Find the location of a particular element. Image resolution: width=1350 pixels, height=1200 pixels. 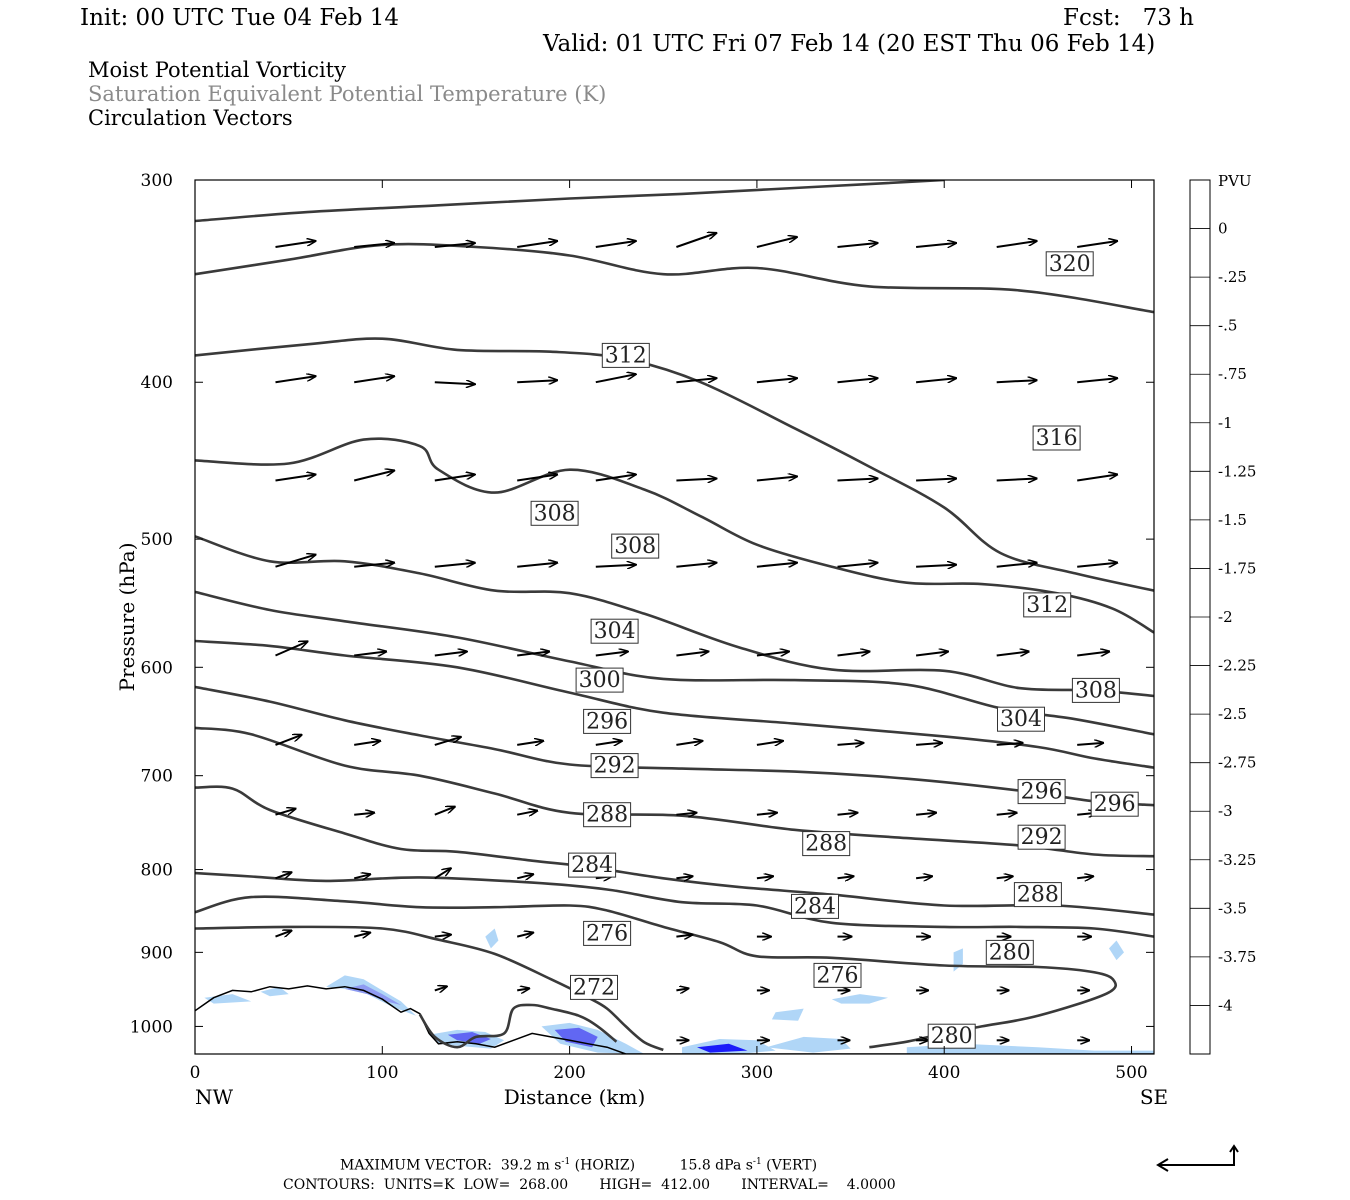

y-tick-label: 500 is located at coordinates (157, 540).